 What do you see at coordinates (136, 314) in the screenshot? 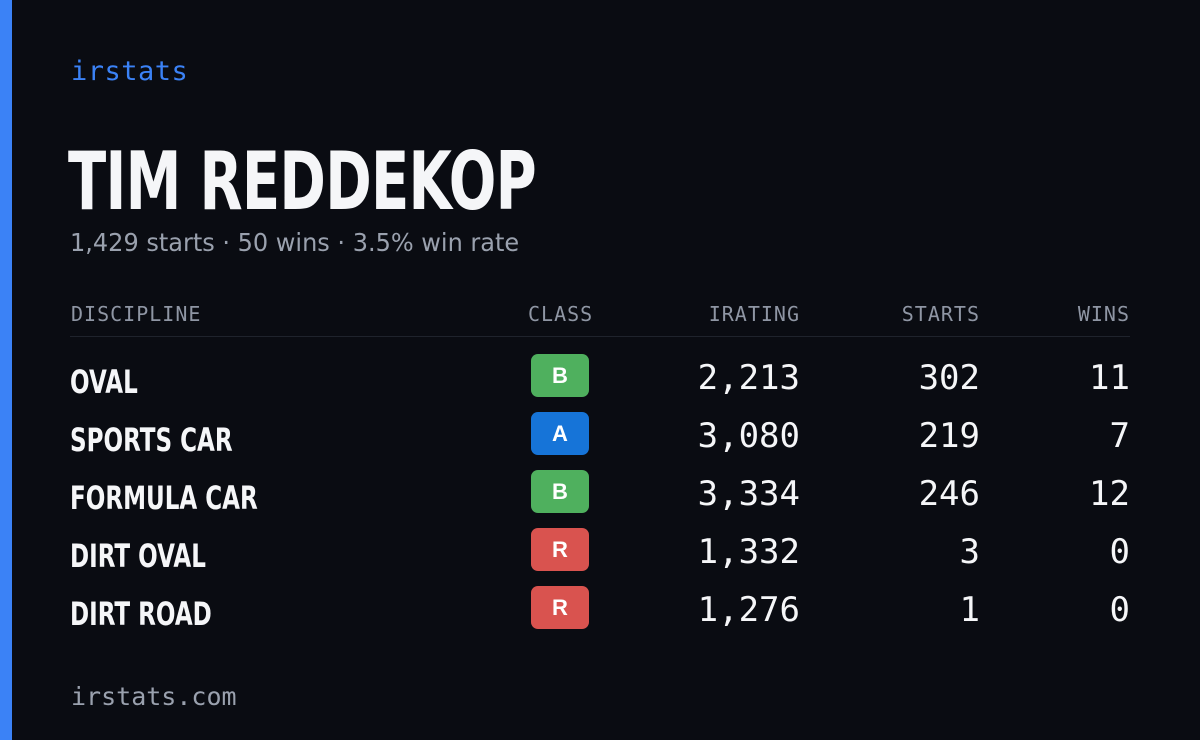
I see `column-header-discipline: DISCIPLINE` at bounding box center [136, 314].